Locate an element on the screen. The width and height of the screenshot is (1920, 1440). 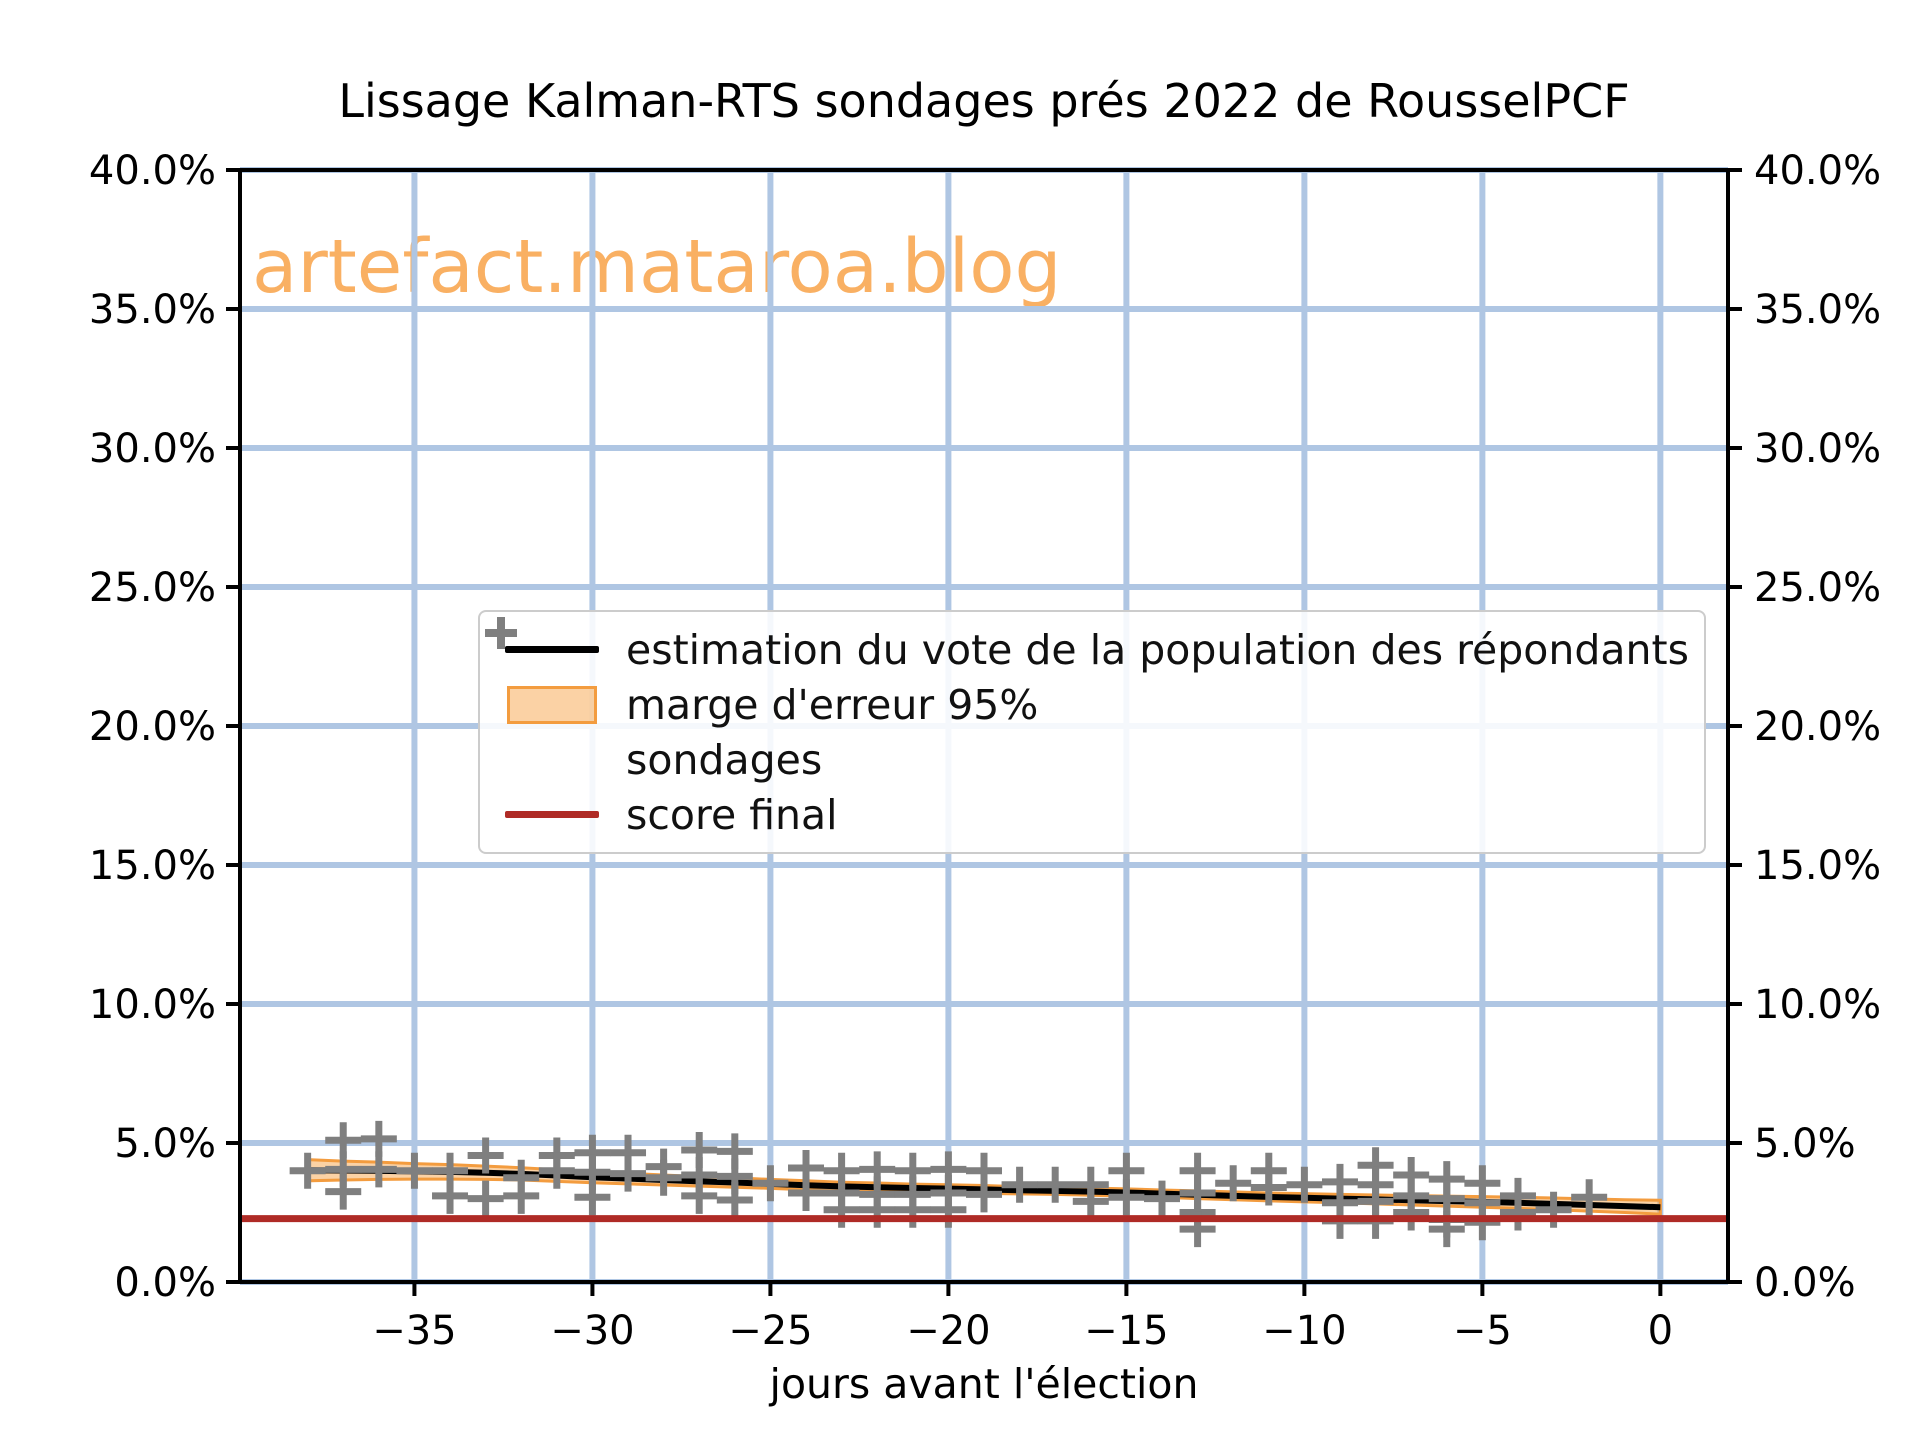
x-tick-label: −15 is located at coordinates (1126, 1331).